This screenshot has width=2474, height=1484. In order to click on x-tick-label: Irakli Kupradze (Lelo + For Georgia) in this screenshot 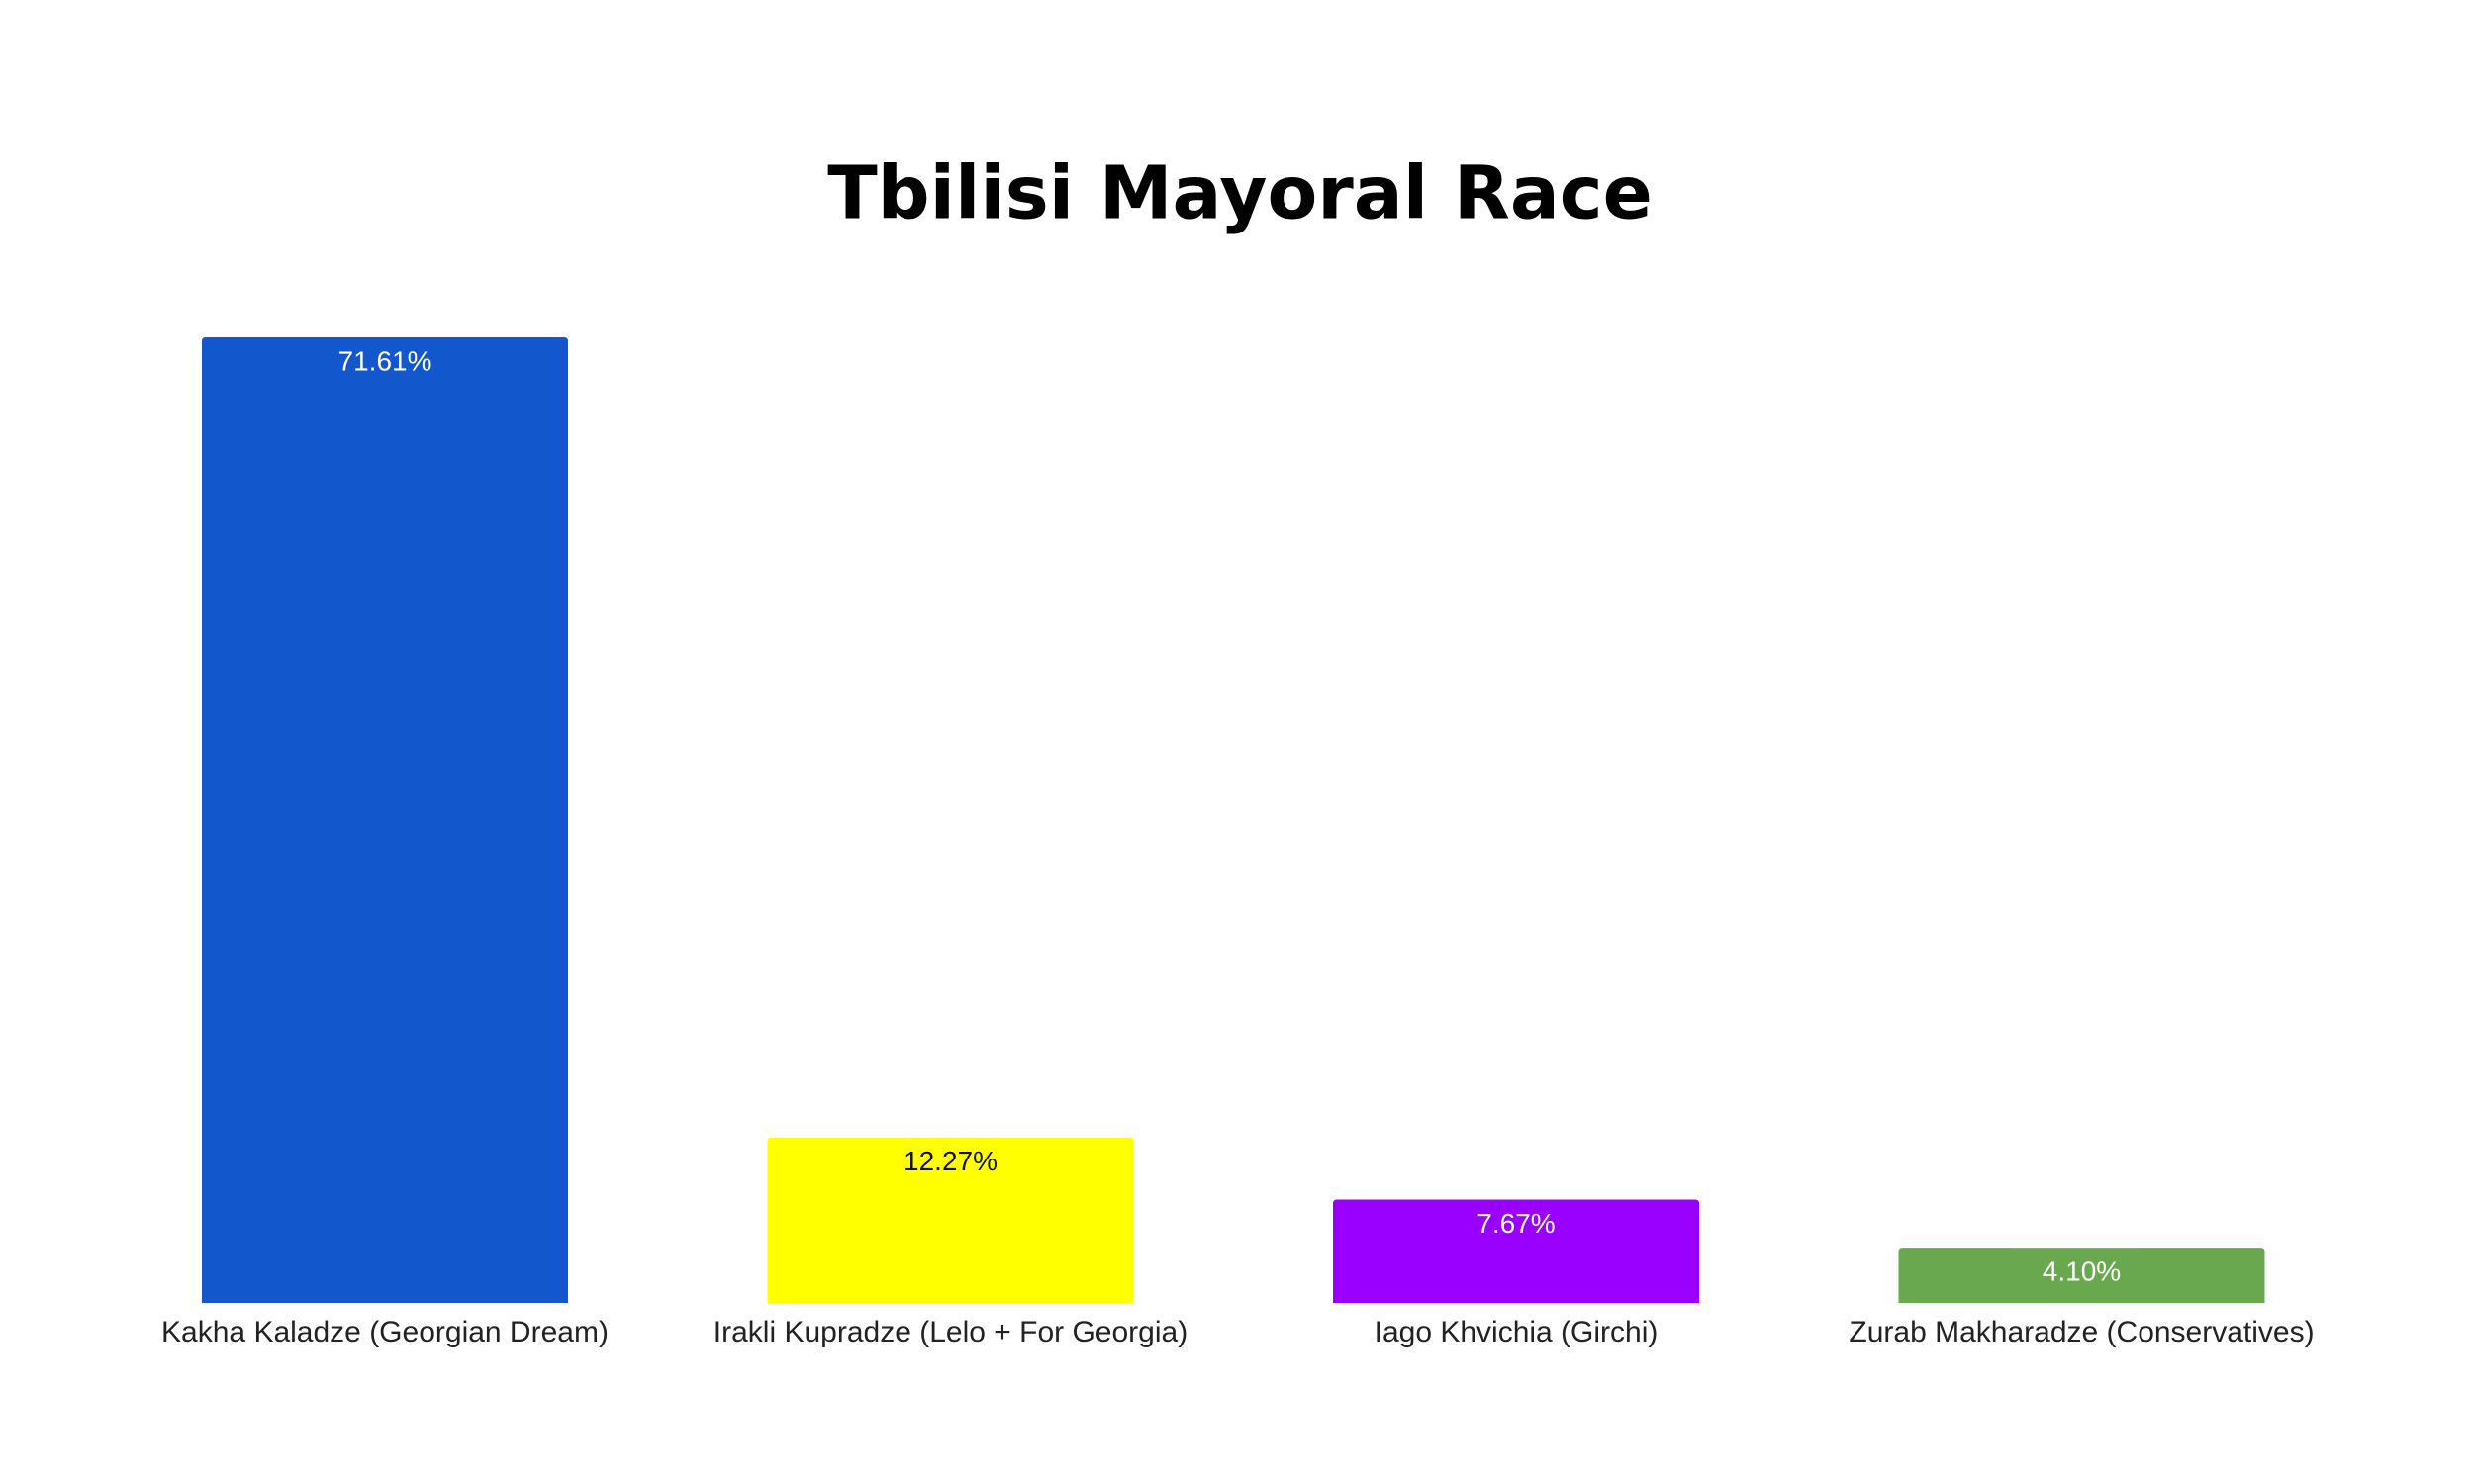, I will do `click(951, 1332)`.